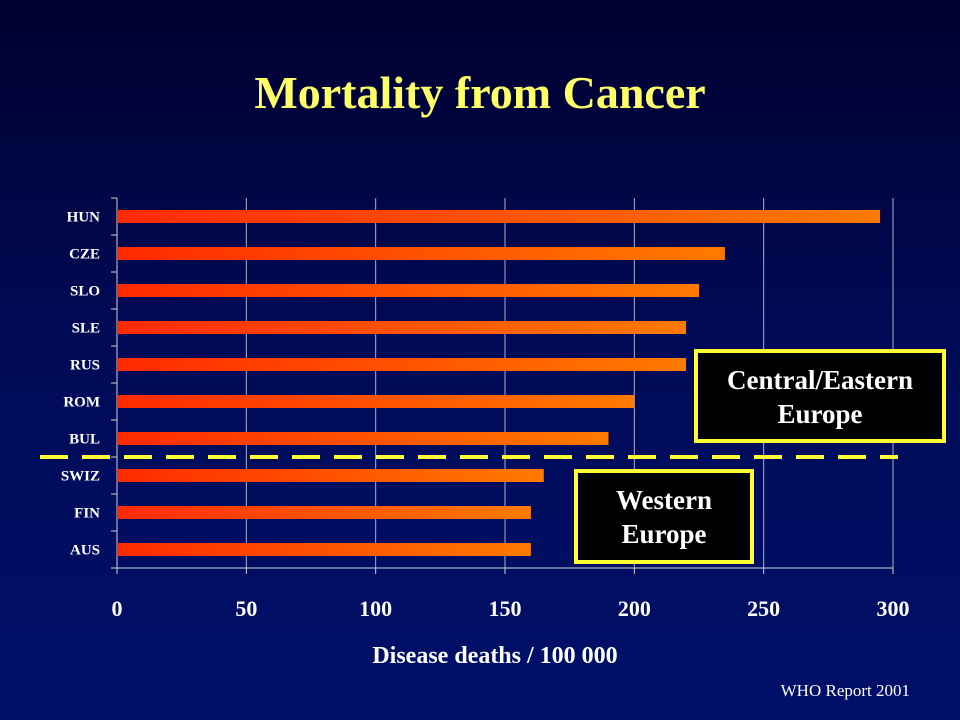 This screenshot has width=960, height=720. What do you see at coordinates (376, 401) in the screenshot?
I see `bar-rom` at bounding box center [376, 401].